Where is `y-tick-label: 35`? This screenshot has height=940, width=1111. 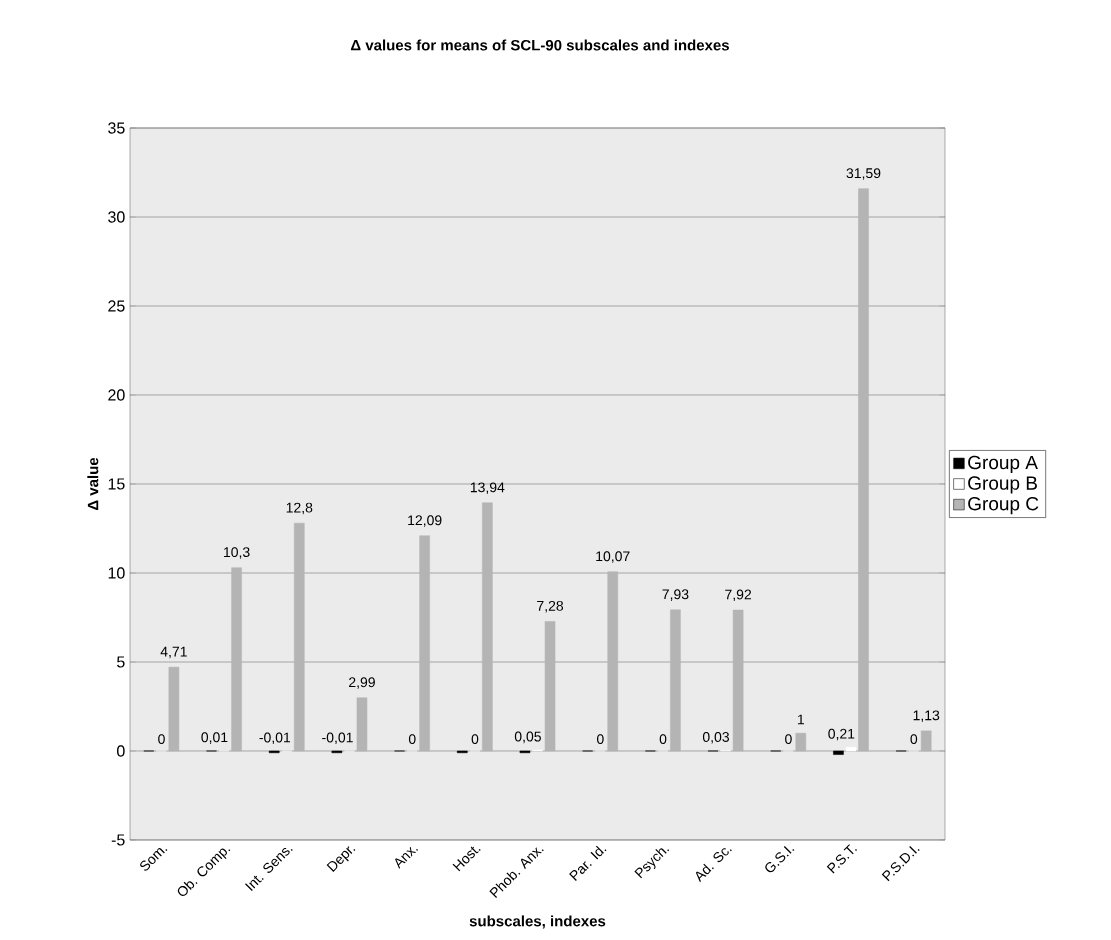
y-tick-label: 35 is located at coordinates (116, 128).